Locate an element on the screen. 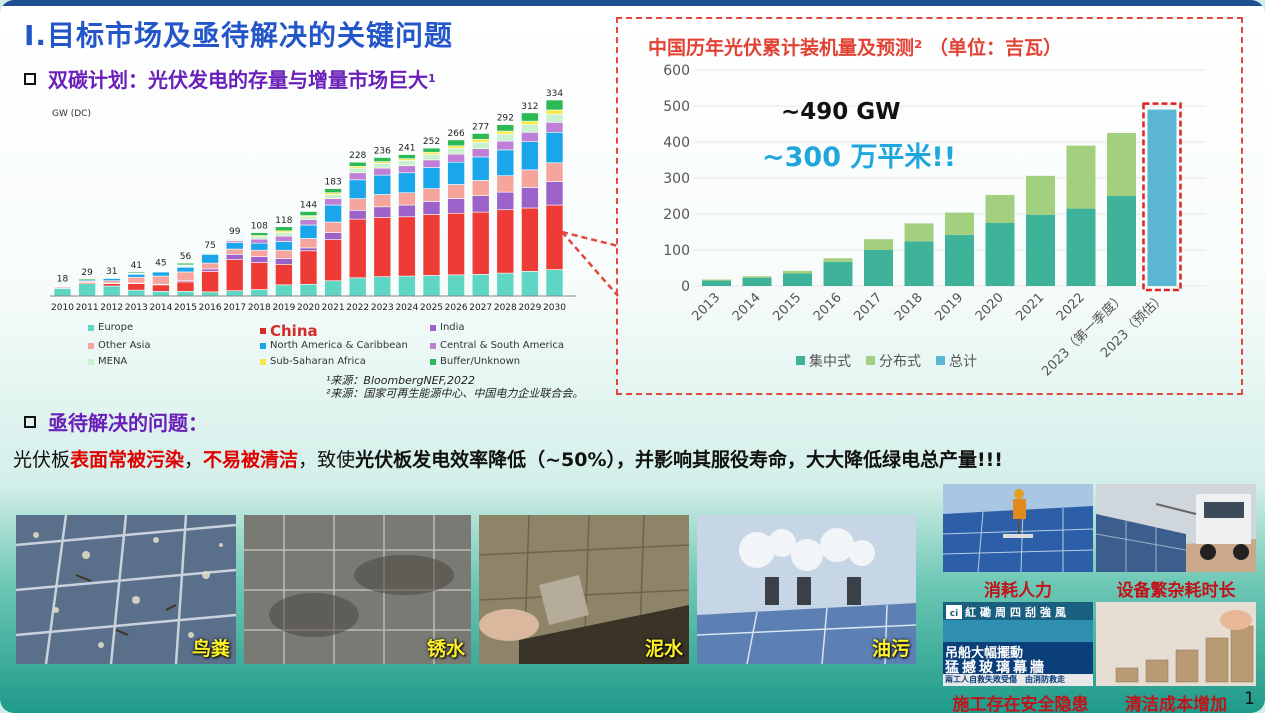  x-tick-label: 2021 is located at coordinates (333, 308).